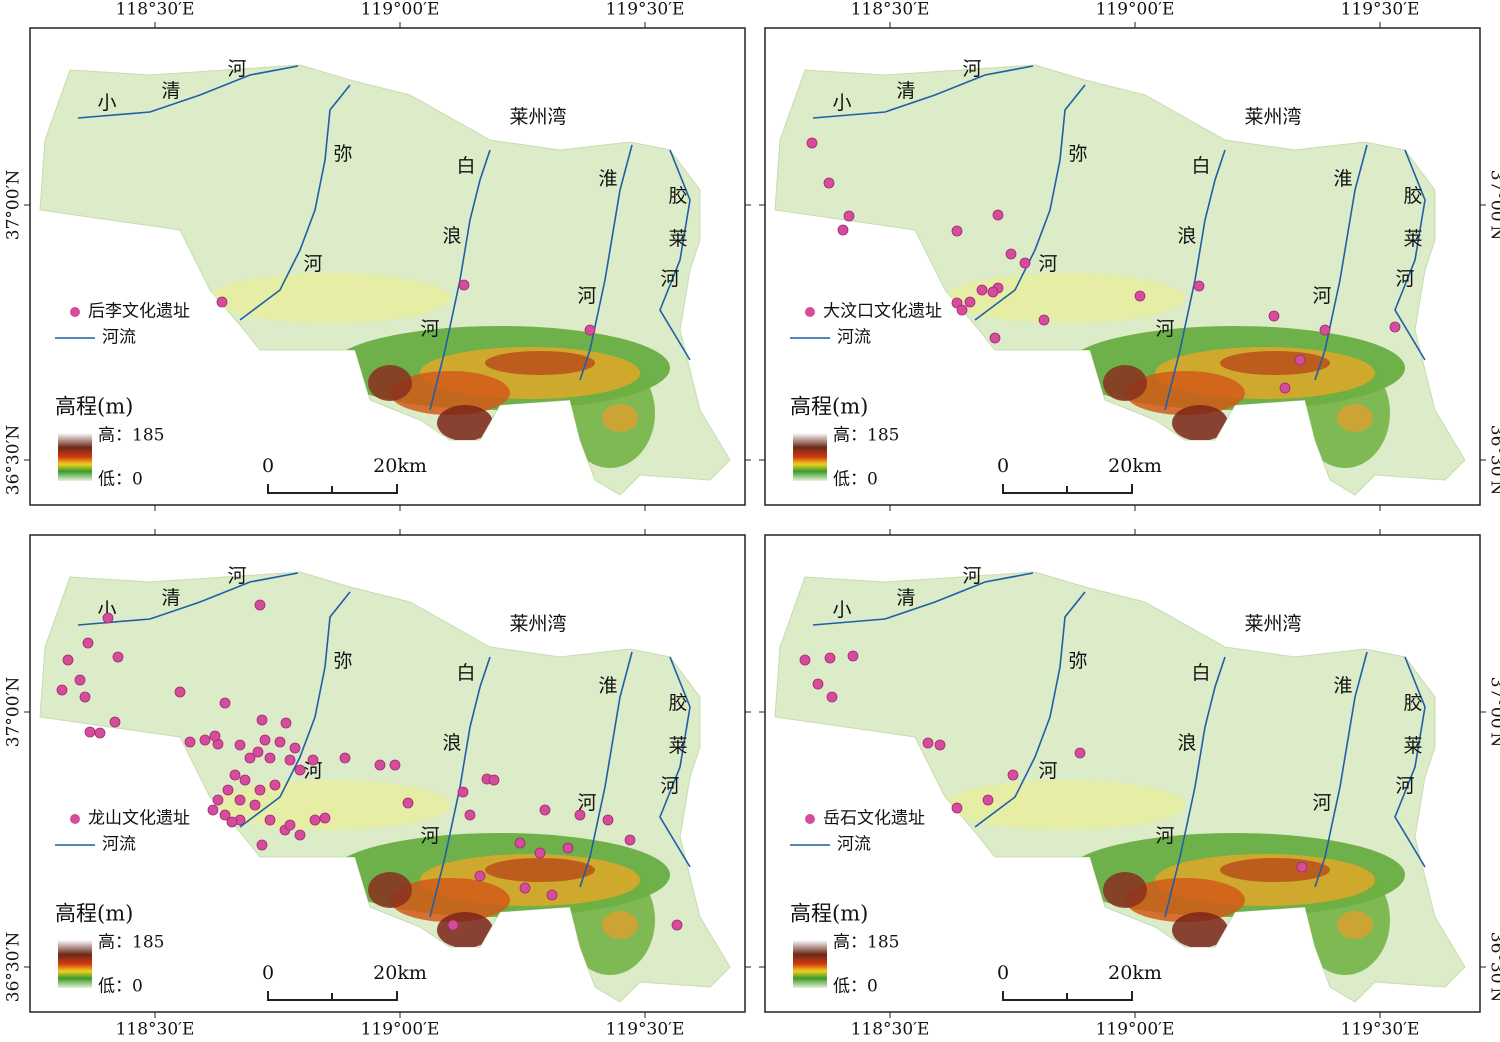  I want to click on legend-site-label: 后李文化遗址, so click(139, 312).